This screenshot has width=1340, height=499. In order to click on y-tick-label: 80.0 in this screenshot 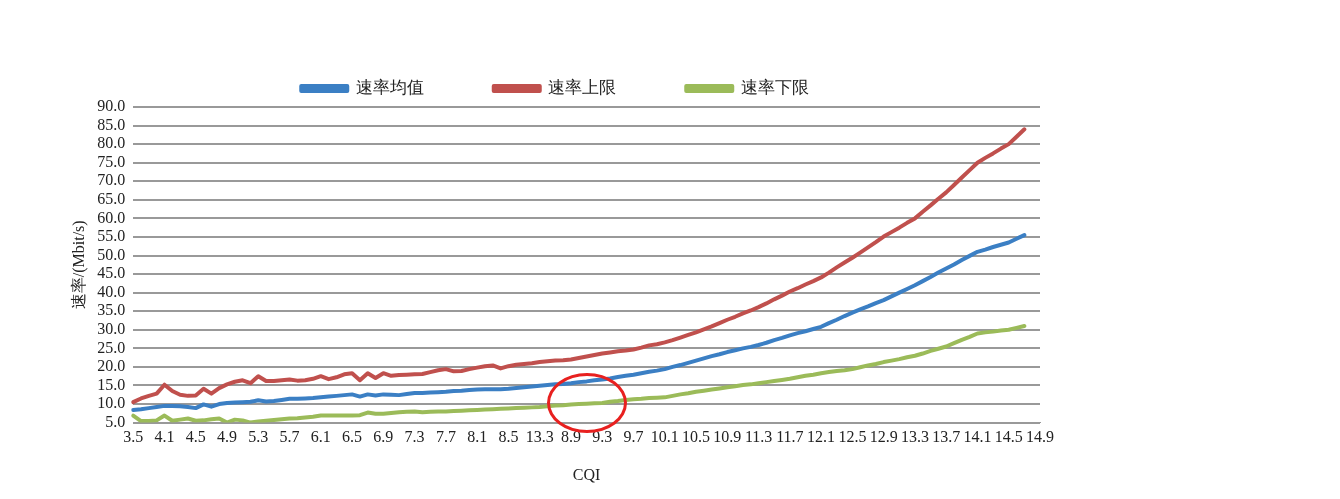, I will do `click(111, 143)`.